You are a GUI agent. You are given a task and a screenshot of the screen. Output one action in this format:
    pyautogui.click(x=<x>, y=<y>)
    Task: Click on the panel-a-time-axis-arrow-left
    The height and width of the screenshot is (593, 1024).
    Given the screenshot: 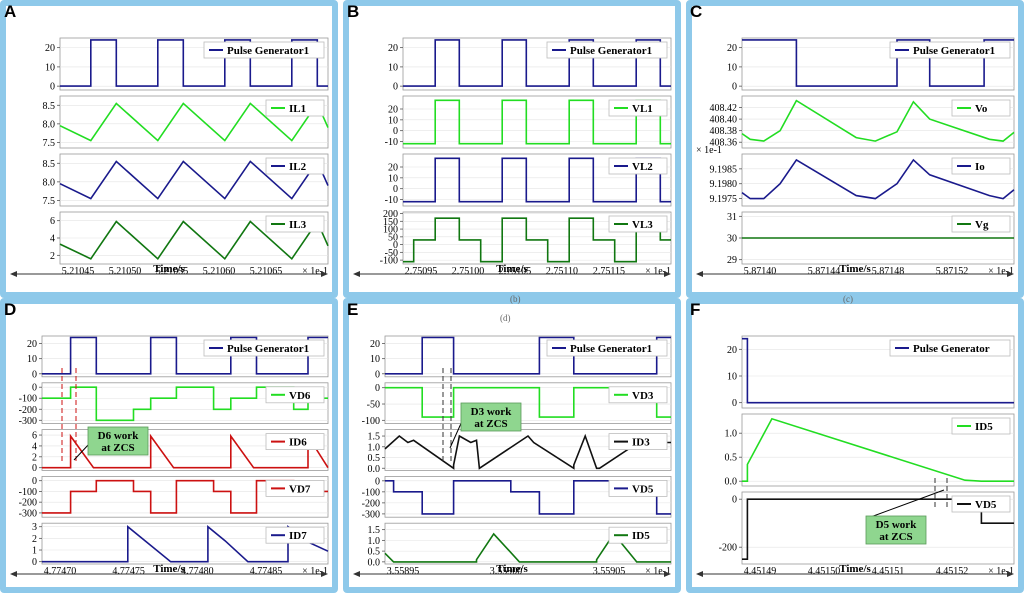 What is the action you would take?
    pyautogui.click(x=13, y=274)
    